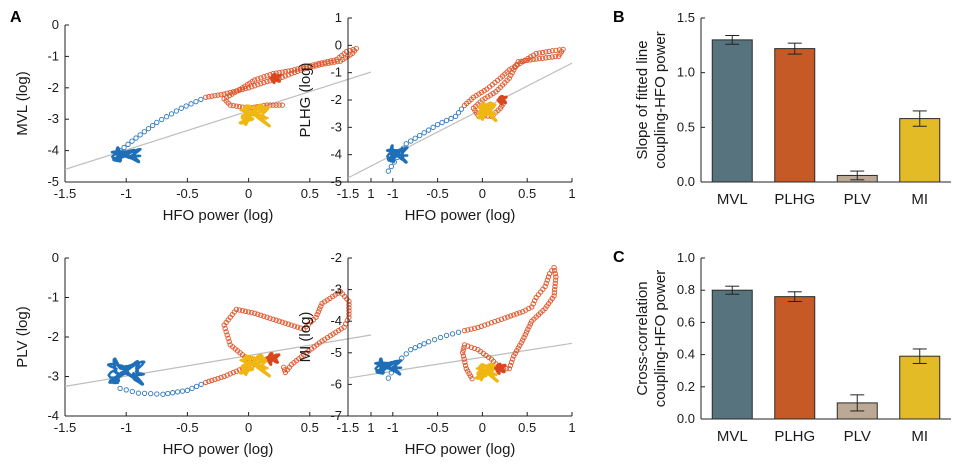 This screenshot has width=957, height=469. Describe the element at coordinates (310, 193) in the screenshot. I see `x-tick-label: 0.5` at that location.